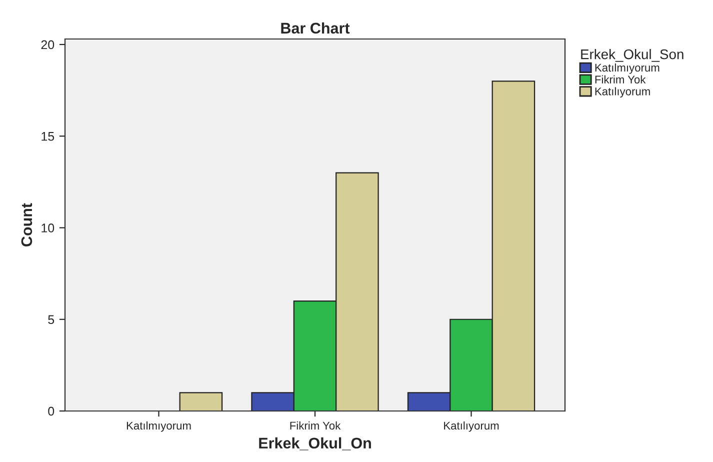 This screenshot has width=713, height=462. What do you see at coordinates (620, 79) in the screenshot?
I see `legend-label: Fikrim Yok` at bounding box center [620, 79].